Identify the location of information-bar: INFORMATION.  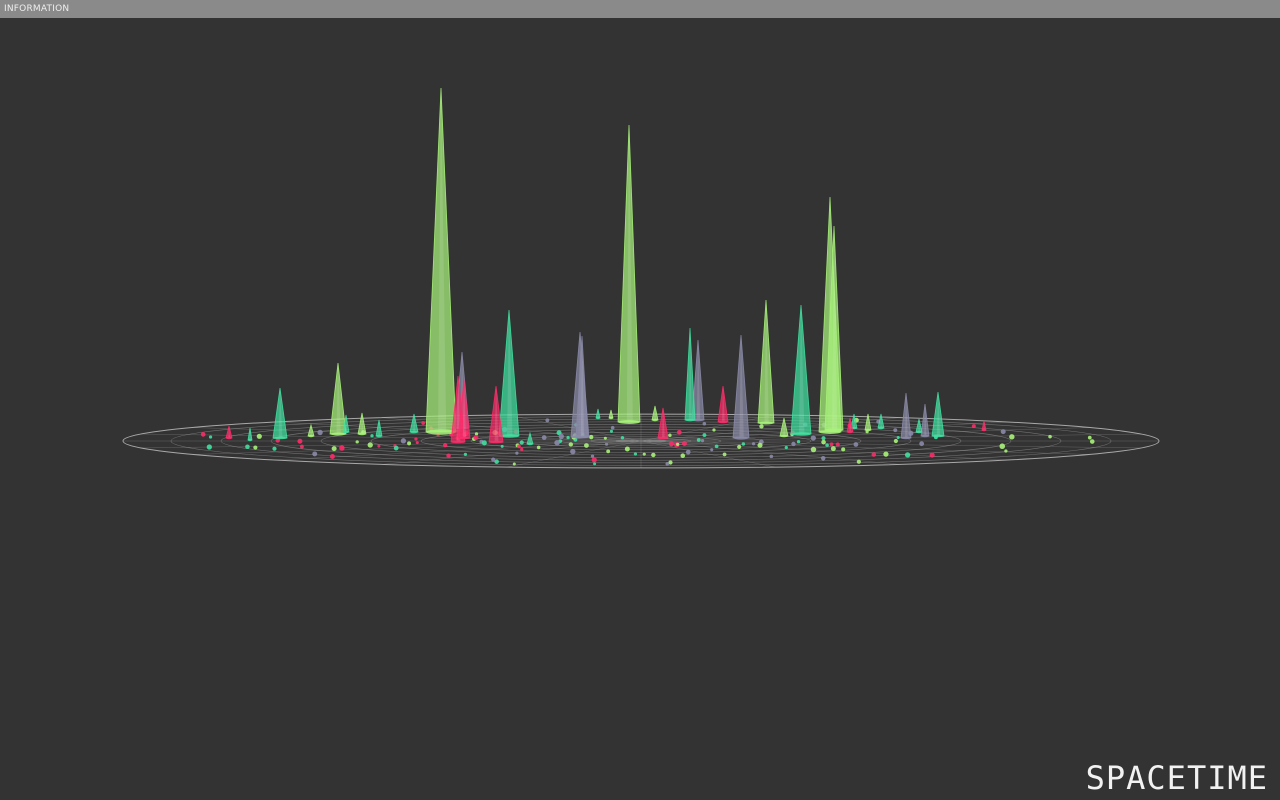
(640, 9).